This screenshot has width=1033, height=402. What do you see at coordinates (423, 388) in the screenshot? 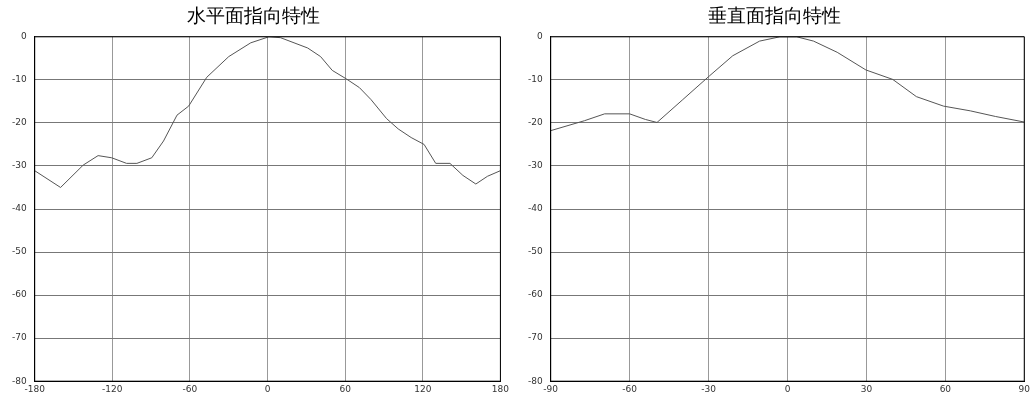
I see `x-tick-label: 120` at bounding box center [423, 388].